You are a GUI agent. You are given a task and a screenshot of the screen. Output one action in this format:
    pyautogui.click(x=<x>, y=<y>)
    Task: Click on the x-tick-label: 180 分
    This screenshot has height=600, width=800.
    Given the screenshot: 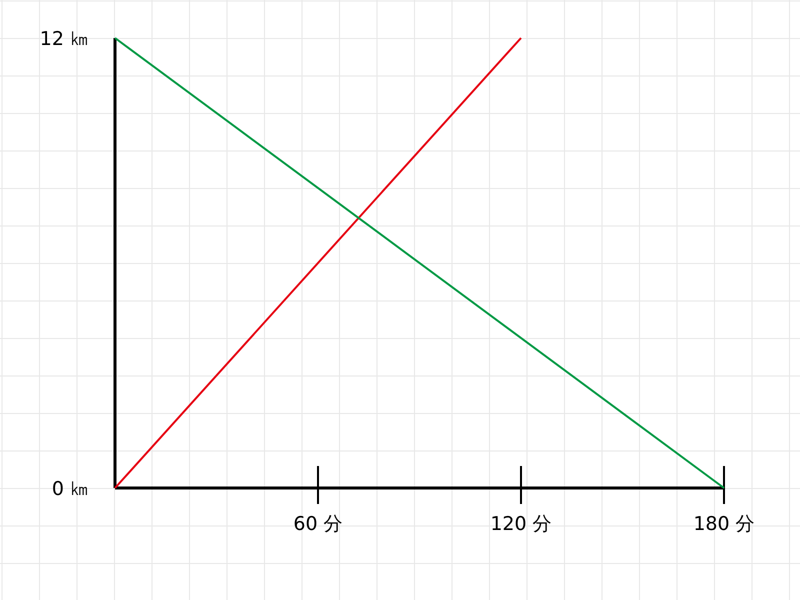 What is the action you would take?
    pyautogui.click(x=724, y=524)
    